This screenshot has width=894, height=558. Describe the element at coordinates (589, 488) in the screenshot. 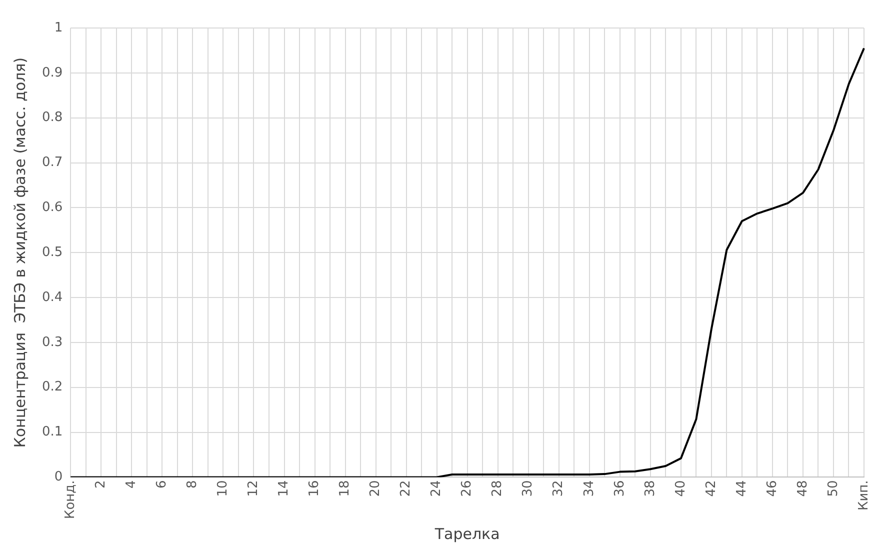

I see `x-tick-label: 34` at that location.